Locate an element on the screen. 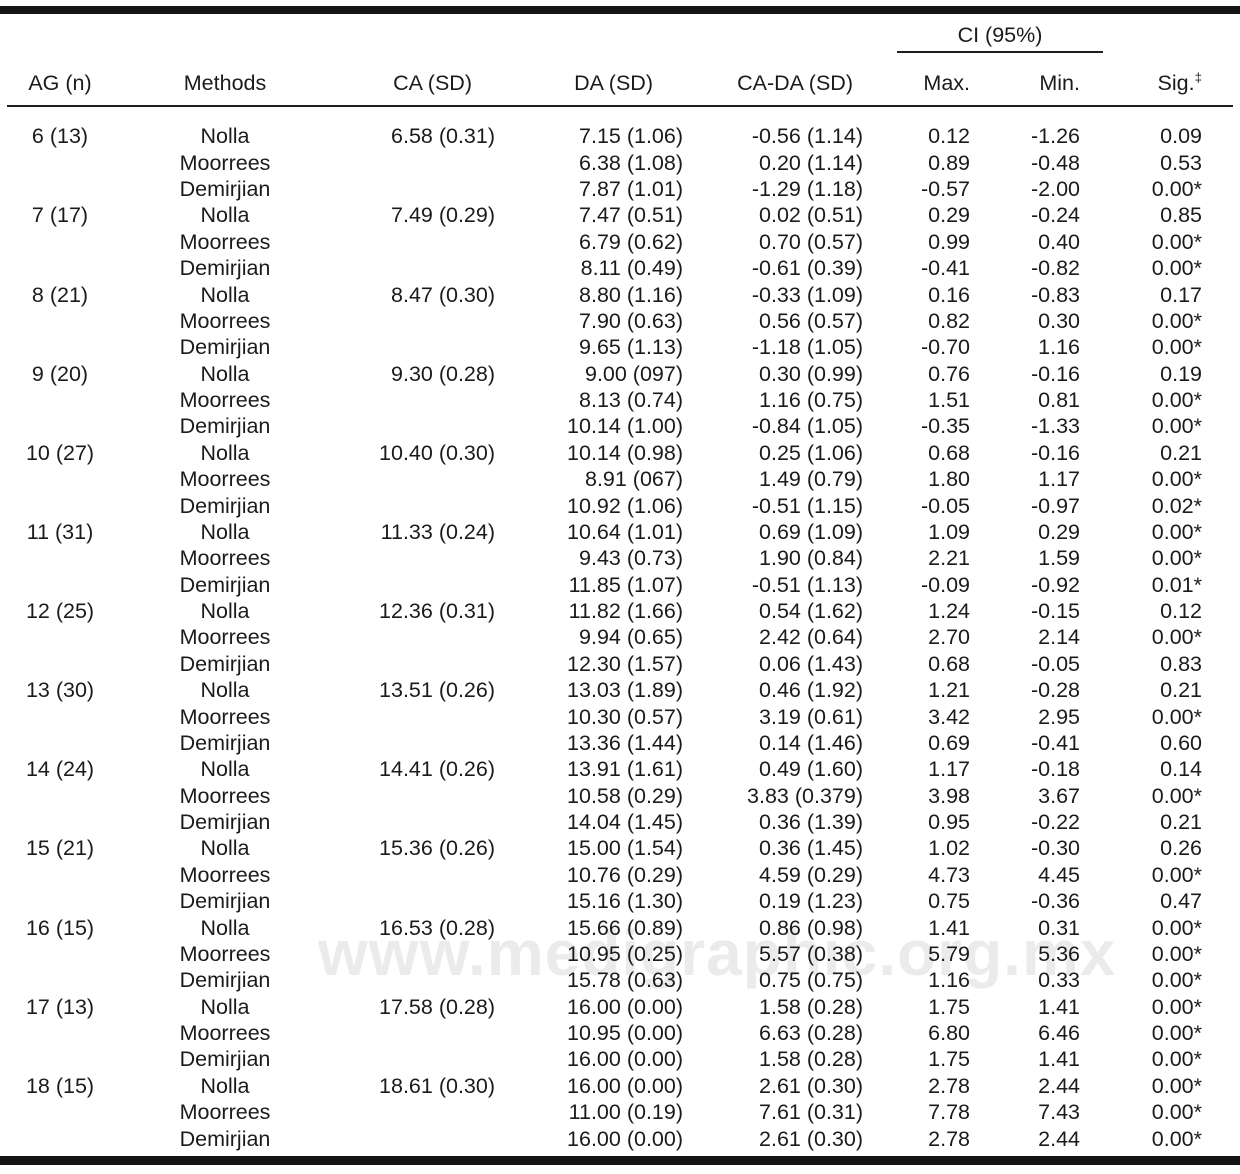  cell-min: 3.67 is located at coordinates (1059, 795).